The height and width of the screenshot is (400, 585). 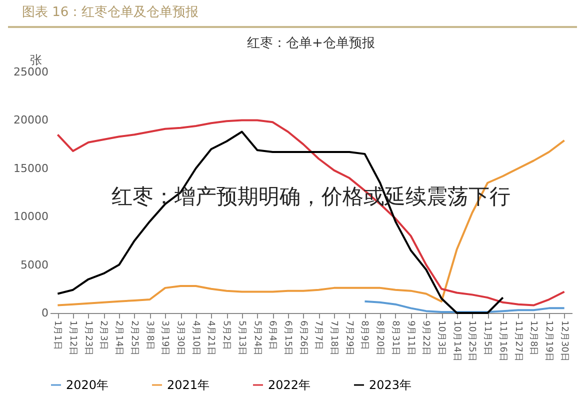 I want to click on y-tick-label: 0, so click(x=45, y=313).